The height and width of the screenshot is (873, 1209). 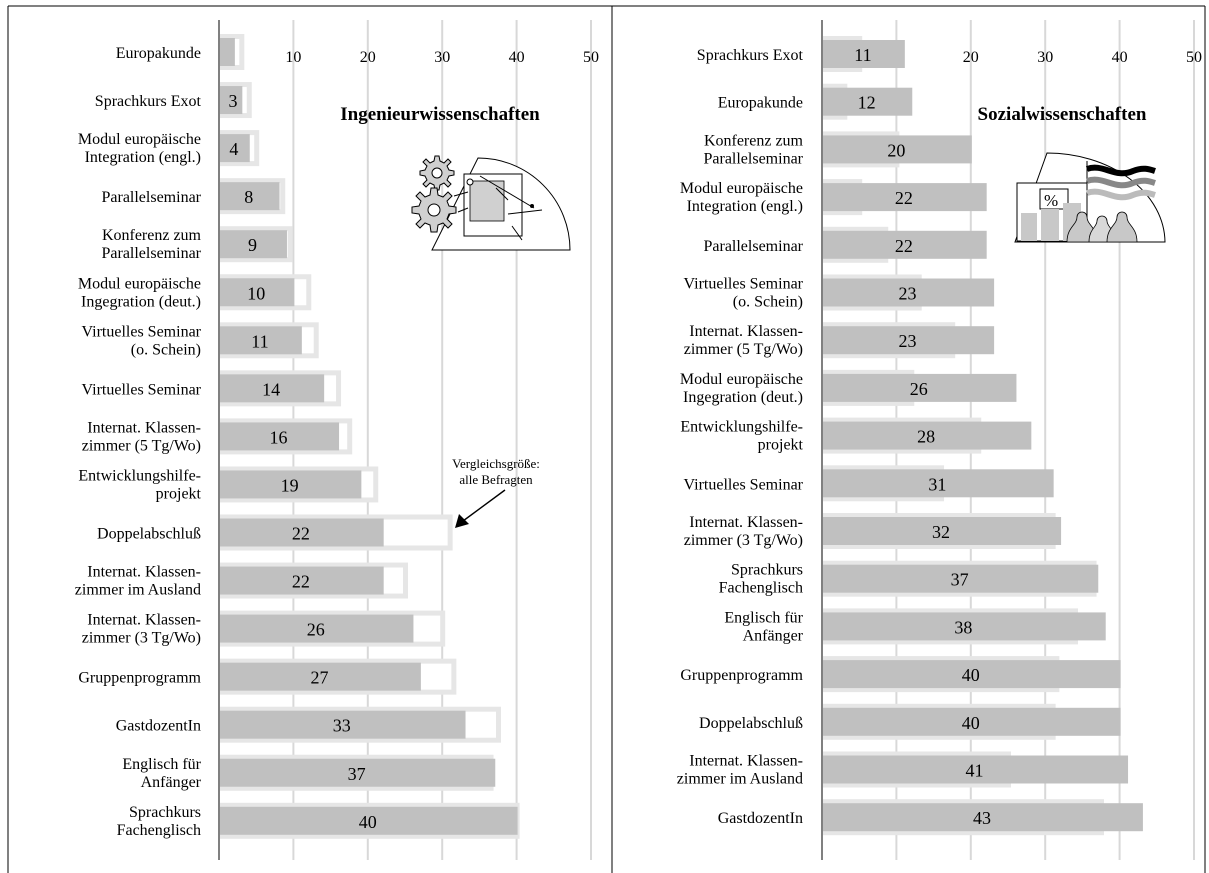 I want to click on category-label: Englisch für, so click(x=161, y=764).